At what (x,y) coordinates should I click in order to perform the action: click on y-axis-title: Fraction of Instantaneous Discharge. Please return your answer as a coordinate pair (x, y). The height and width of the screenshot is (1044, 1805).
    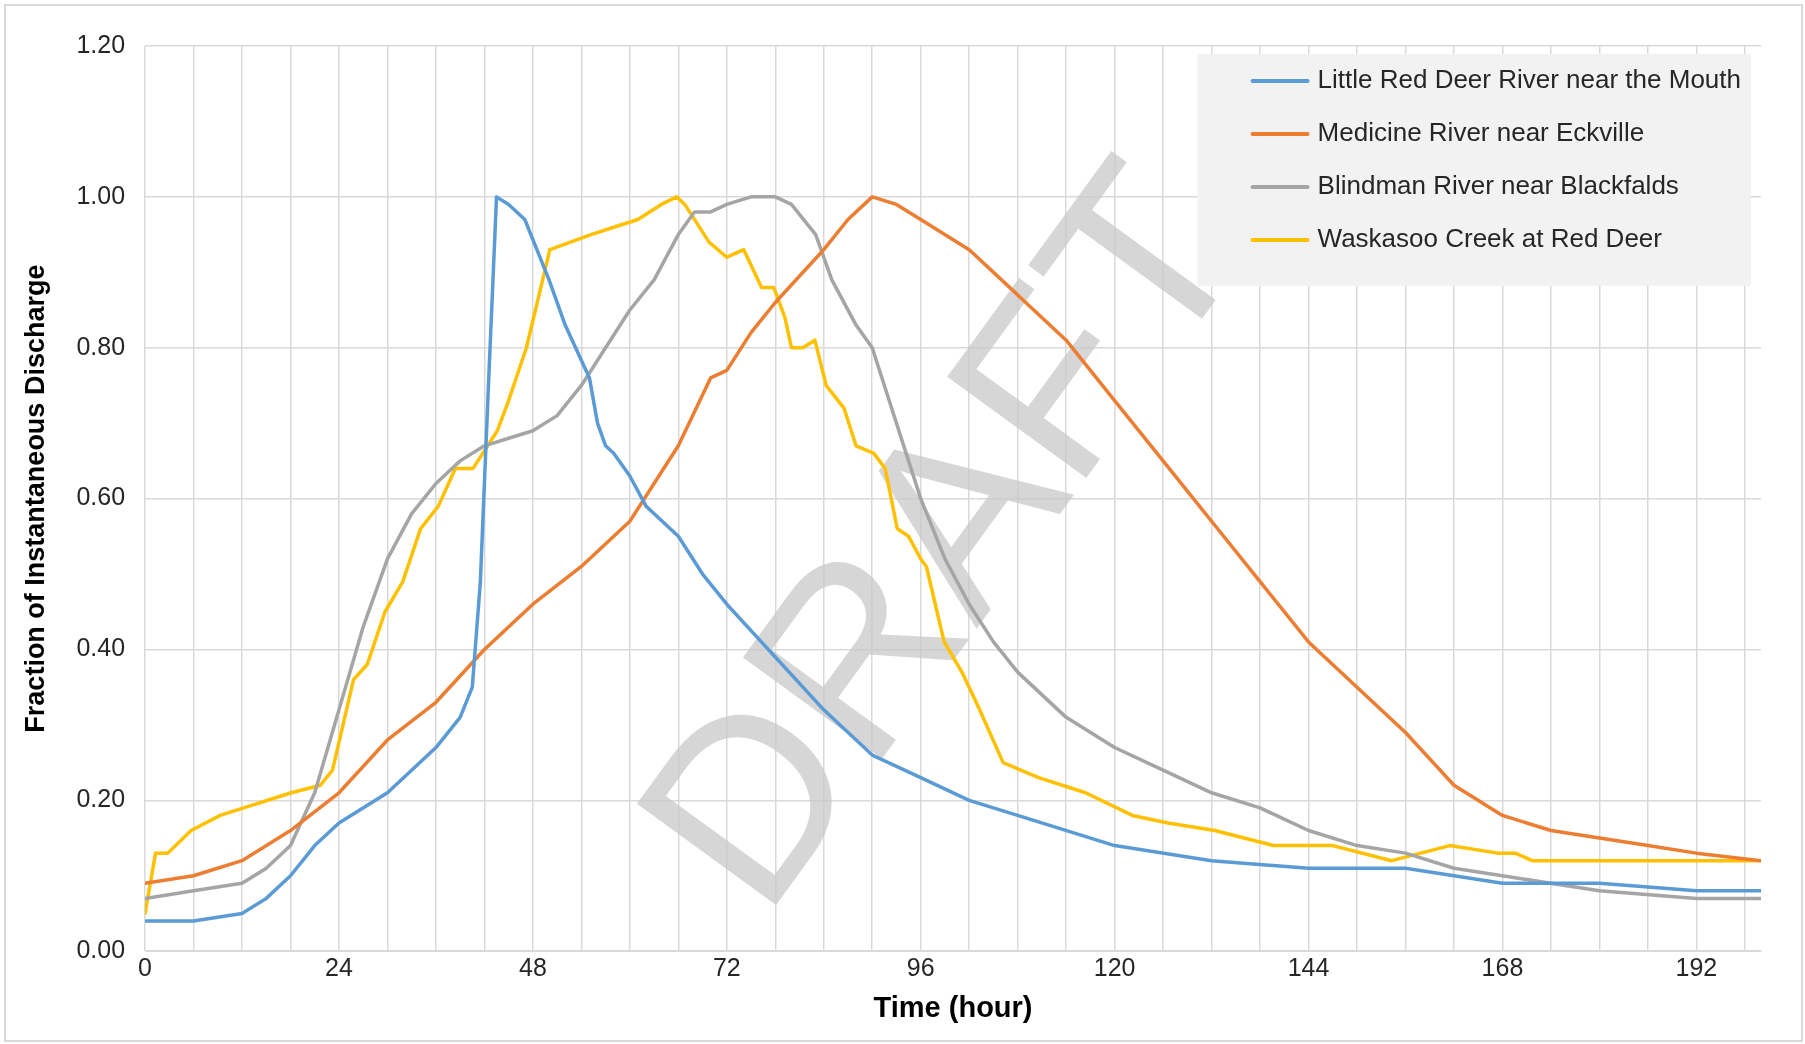
    Looking at the image, I should click on (34, 498).